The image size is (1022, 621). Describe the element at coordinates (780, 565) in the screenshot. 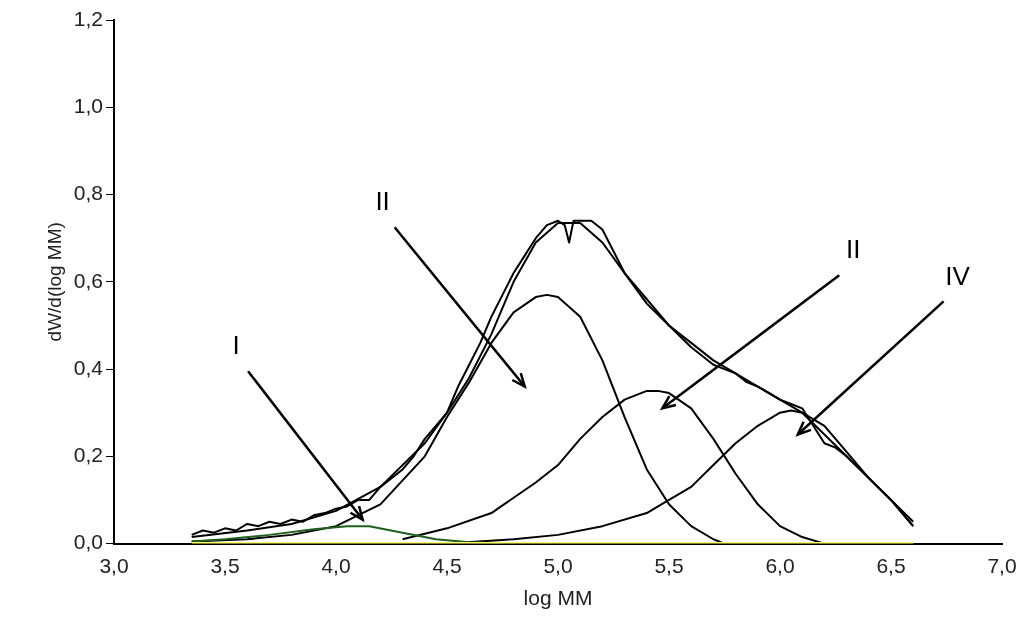

I see `x-tick-label: 6,0` at that location.